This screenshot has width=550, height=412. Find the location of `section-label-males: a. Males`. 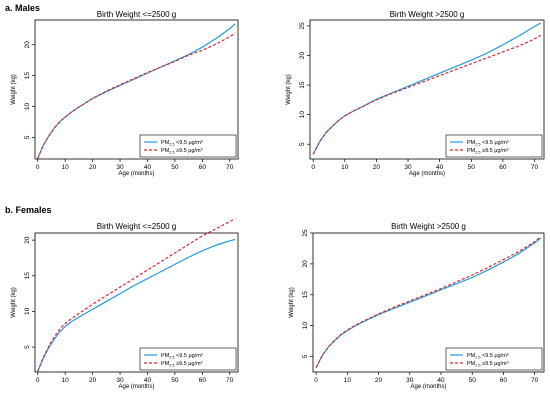

section-label-males: a. Males is located at coordinates (22, 8).